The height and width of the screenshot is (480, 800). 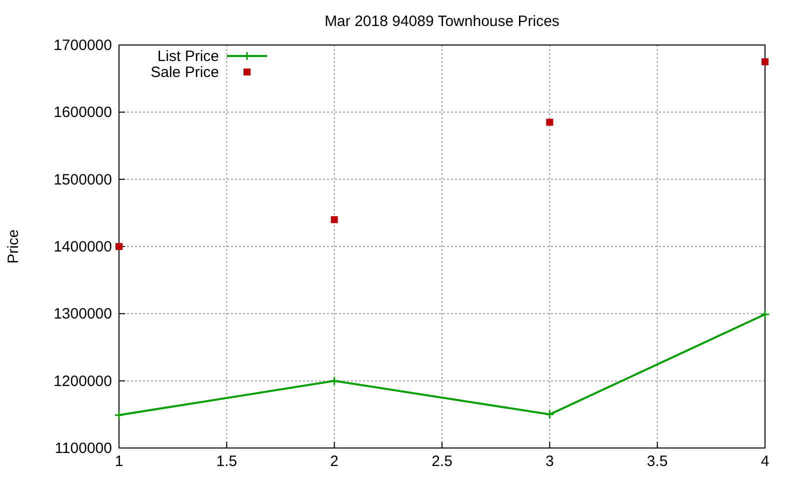 I want to click on y-tick-label: 1200000, so click(x=83, y=381).